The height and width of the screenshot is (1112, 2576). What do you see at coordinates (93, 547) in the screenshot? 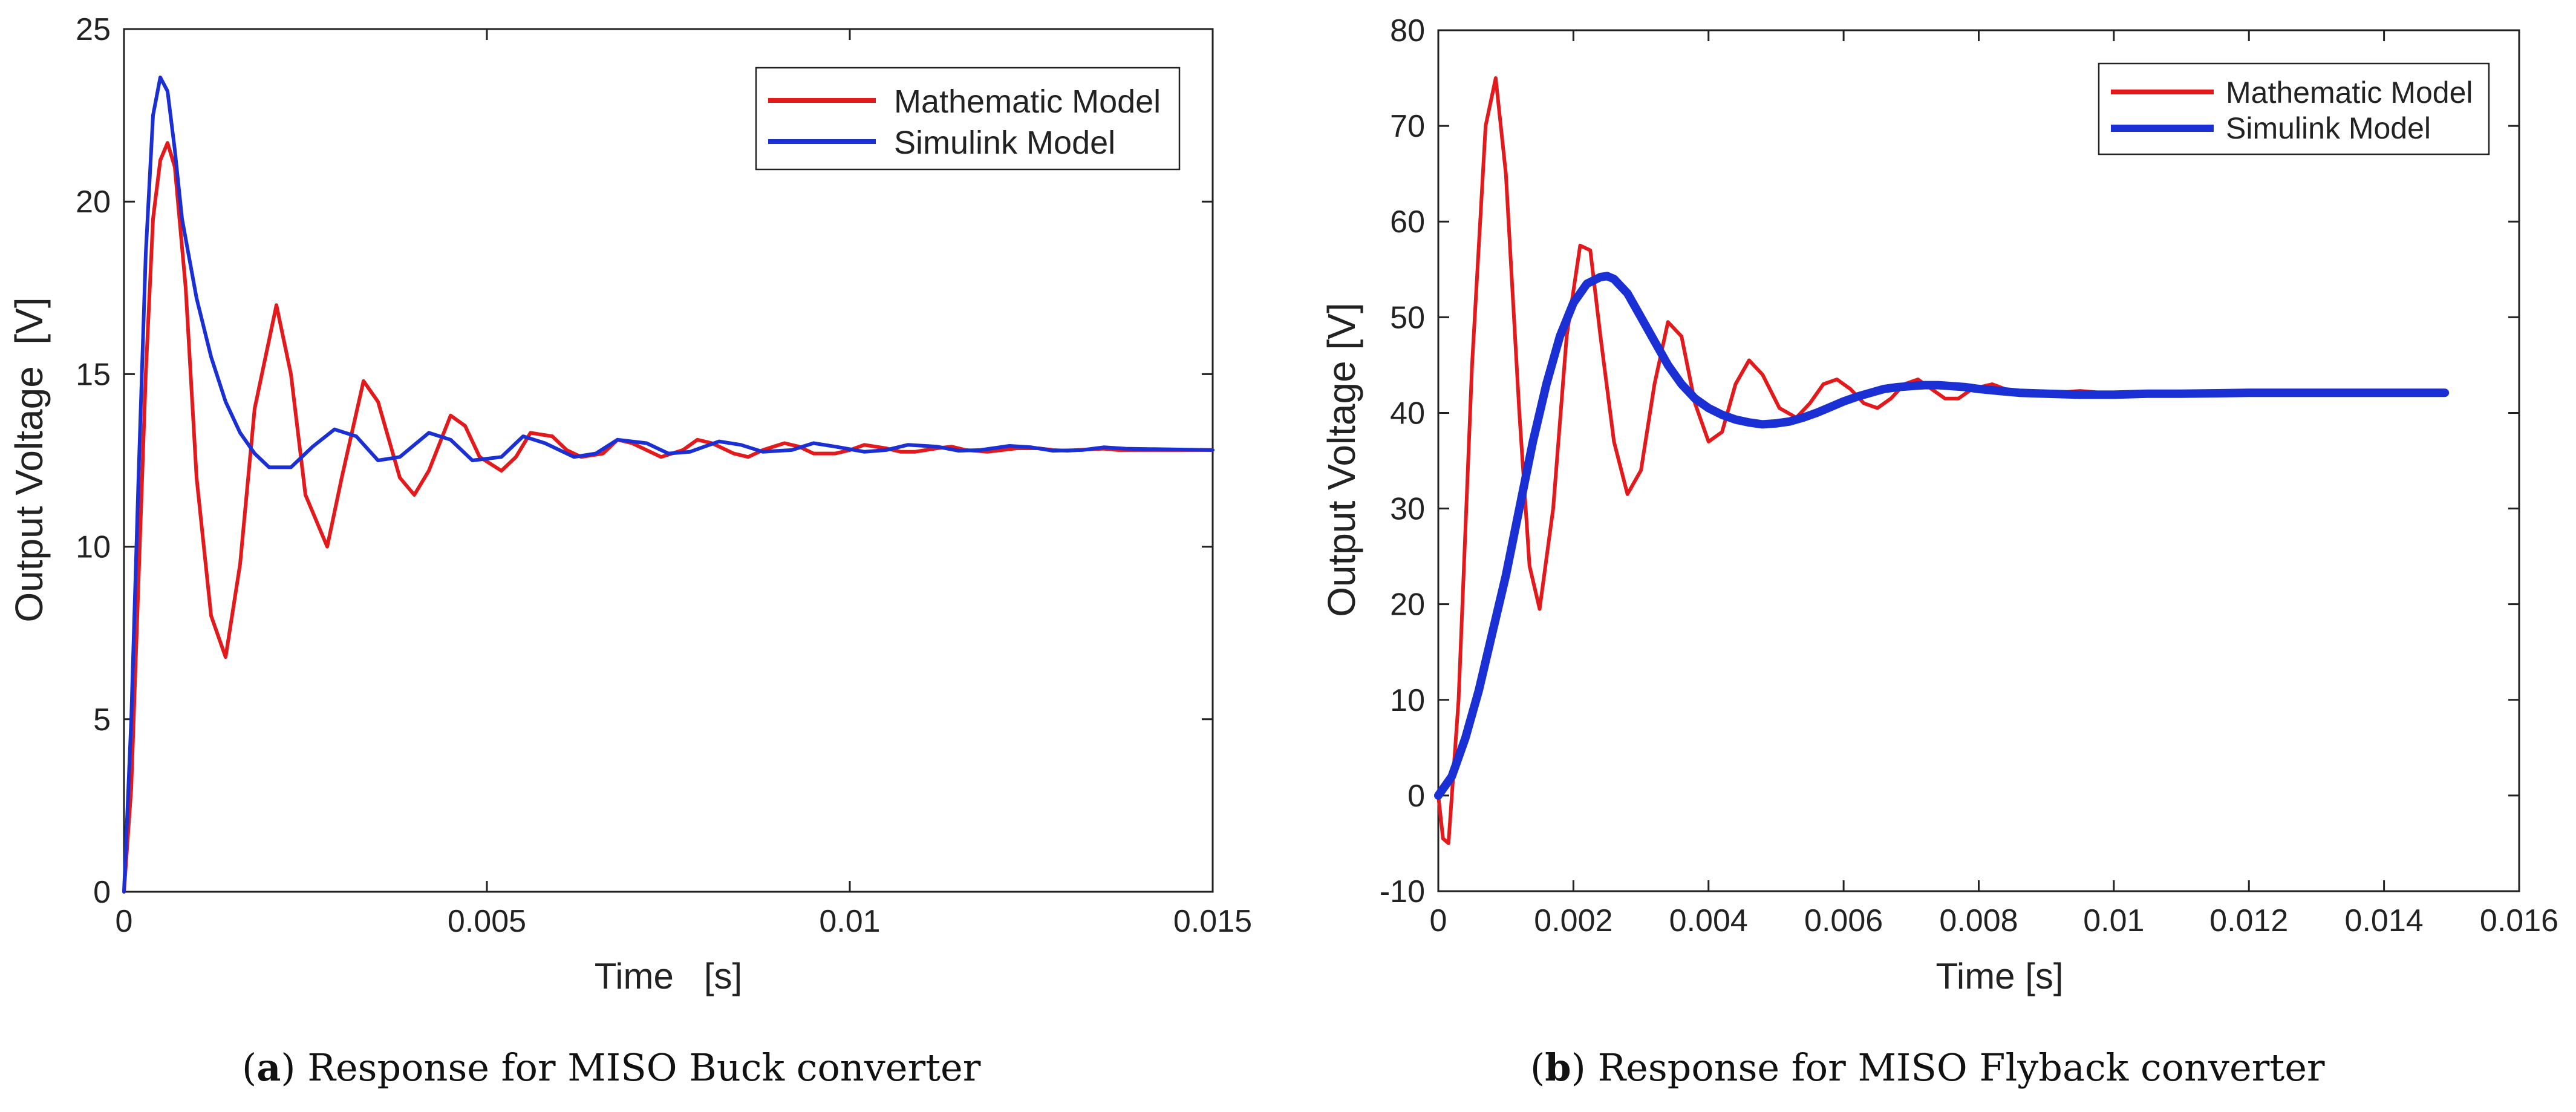
I see `y-tick-label-a: 10` at bounding box center [93, 547].